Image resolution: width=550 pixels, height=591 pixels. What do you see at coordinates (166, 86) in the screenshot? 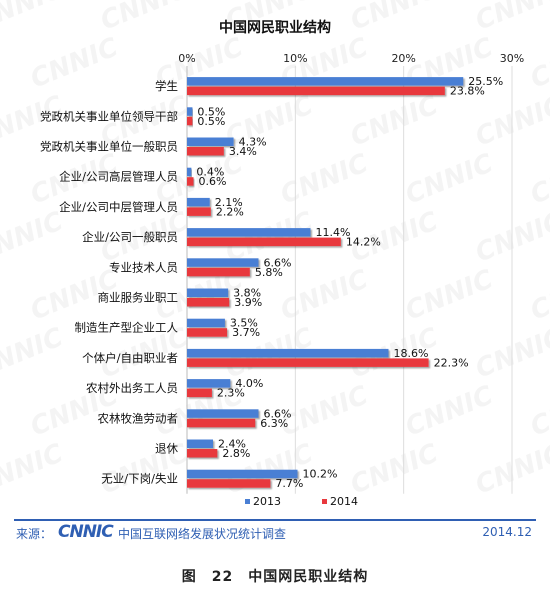
I see `category-label: 学生` at bounding box center [166, 86].